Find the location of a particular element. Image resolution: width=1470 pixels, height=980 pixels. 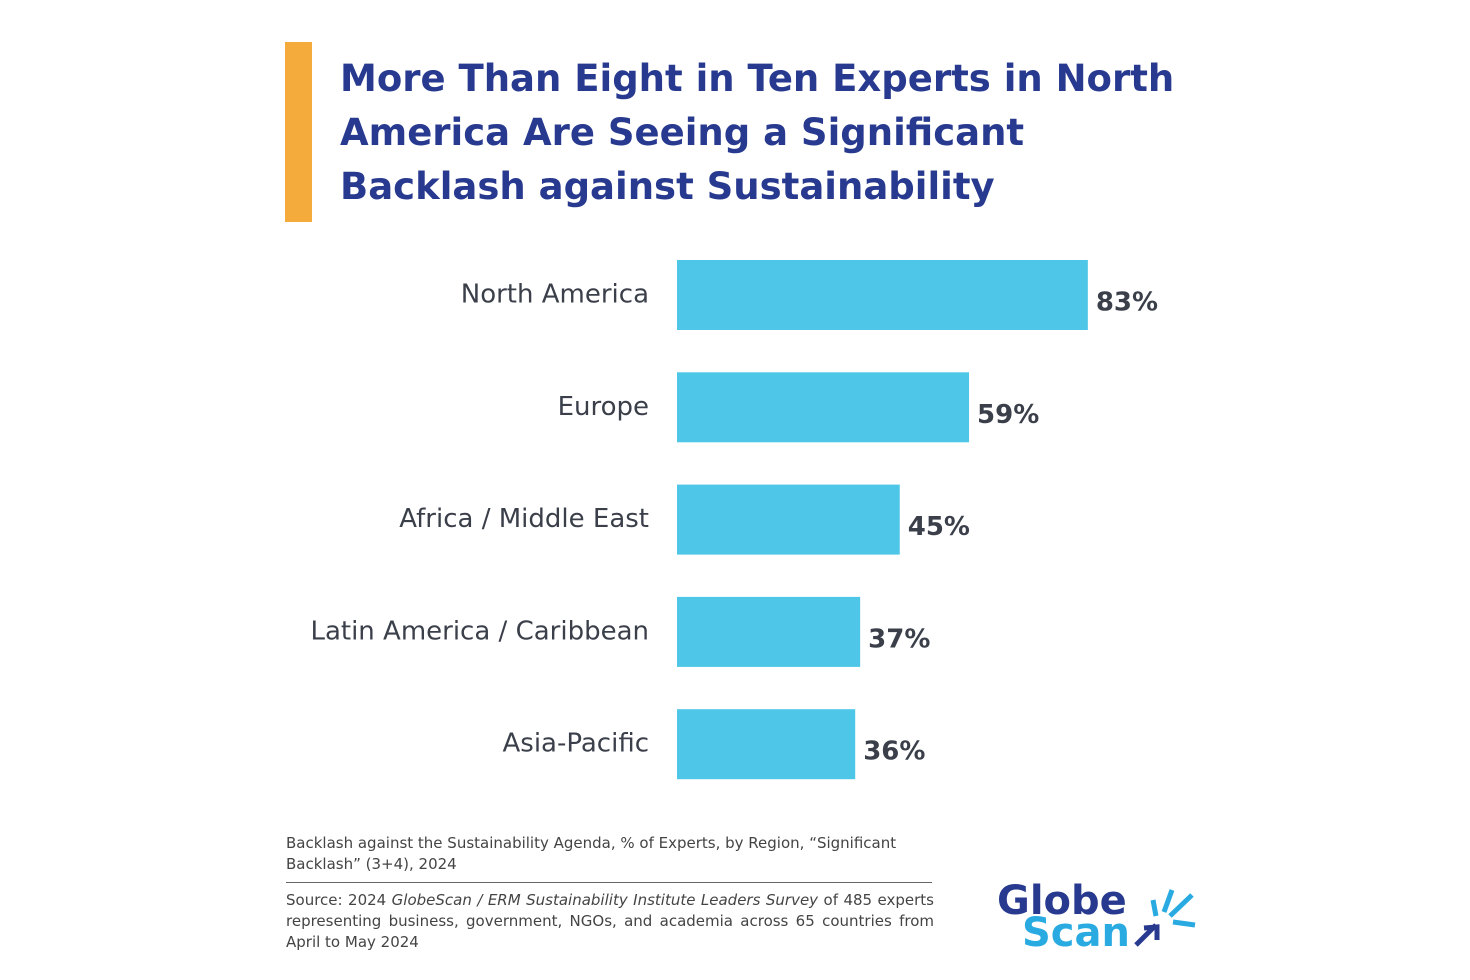

category-label: Europe is located at coordinates (603, 407).